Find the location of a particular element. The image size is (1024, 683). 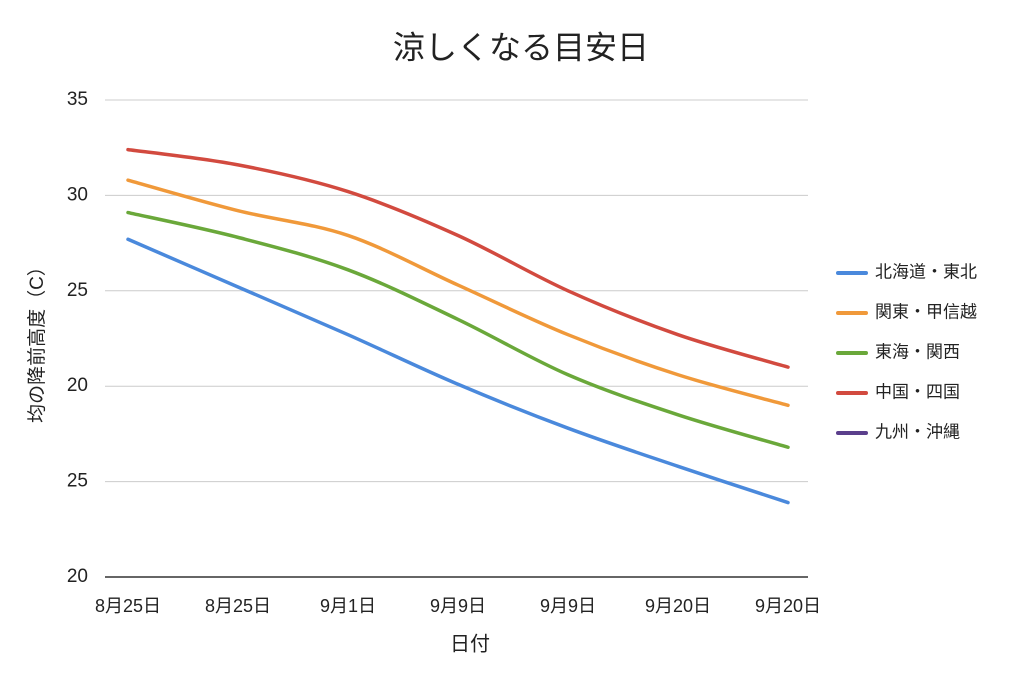

chart-title: 涼しくなる目安日 is located at coordinates (521, 47).